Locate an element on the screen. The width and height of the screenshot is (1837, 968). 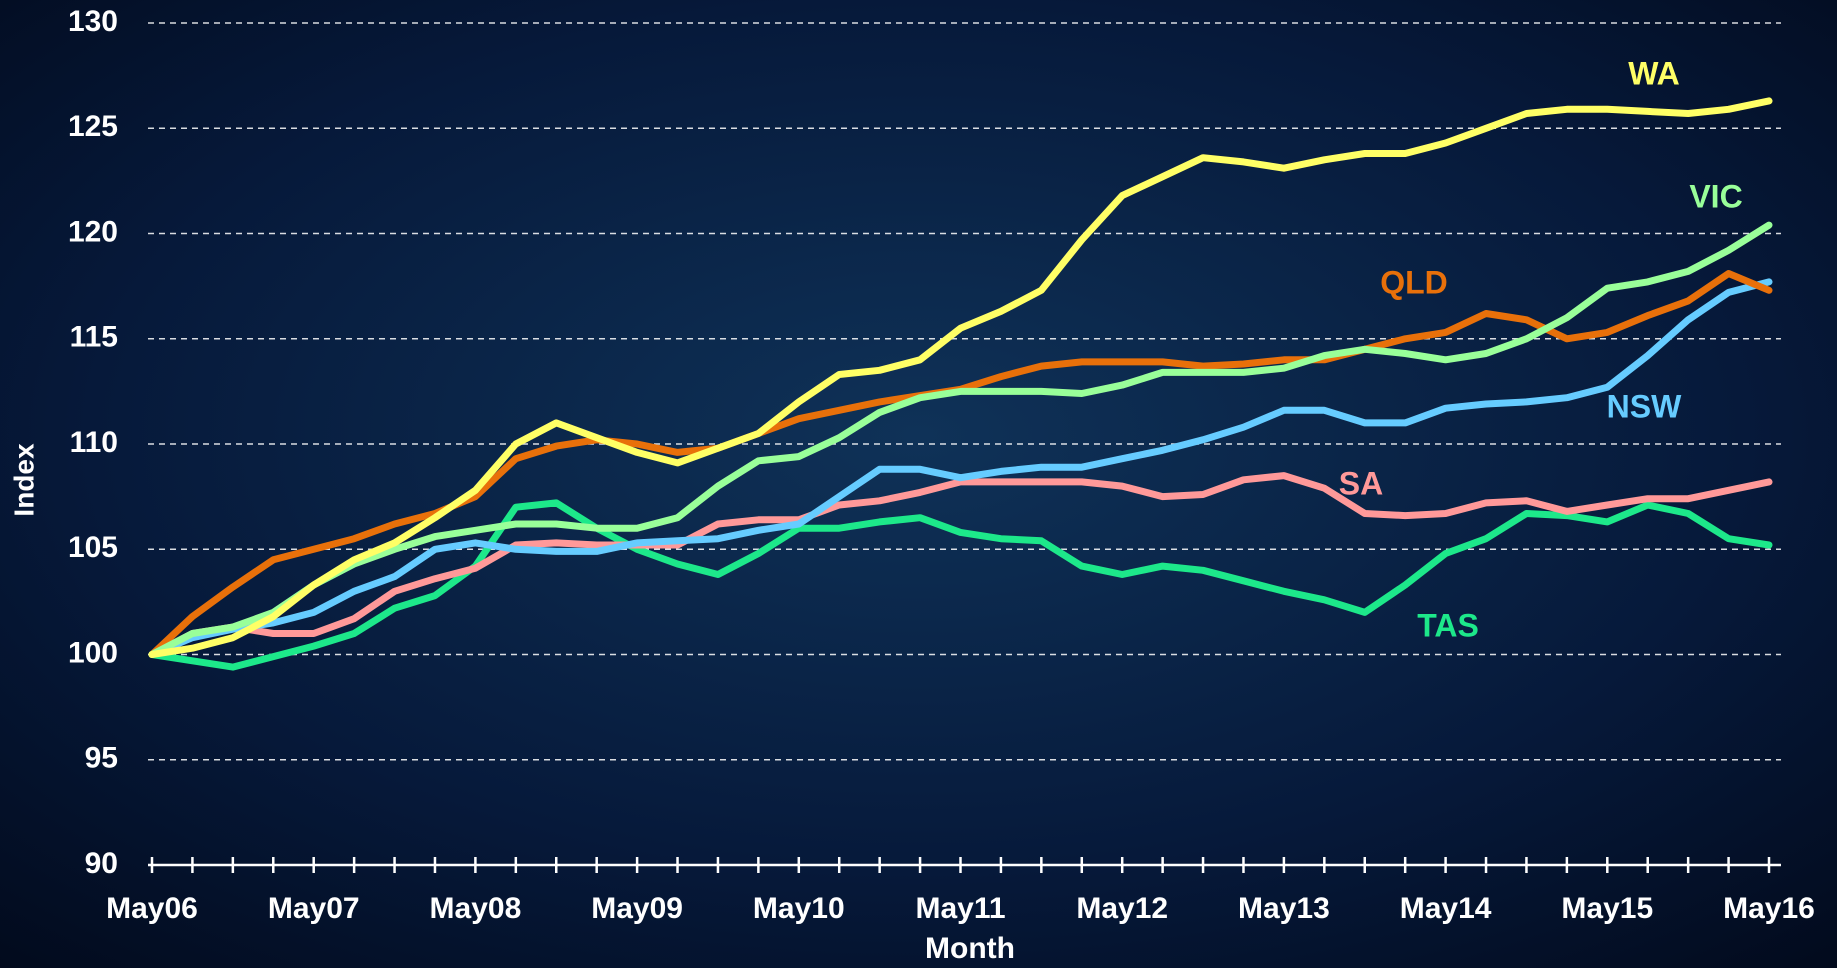
y-tick-label: 120 is located at coordinates (93, 231).